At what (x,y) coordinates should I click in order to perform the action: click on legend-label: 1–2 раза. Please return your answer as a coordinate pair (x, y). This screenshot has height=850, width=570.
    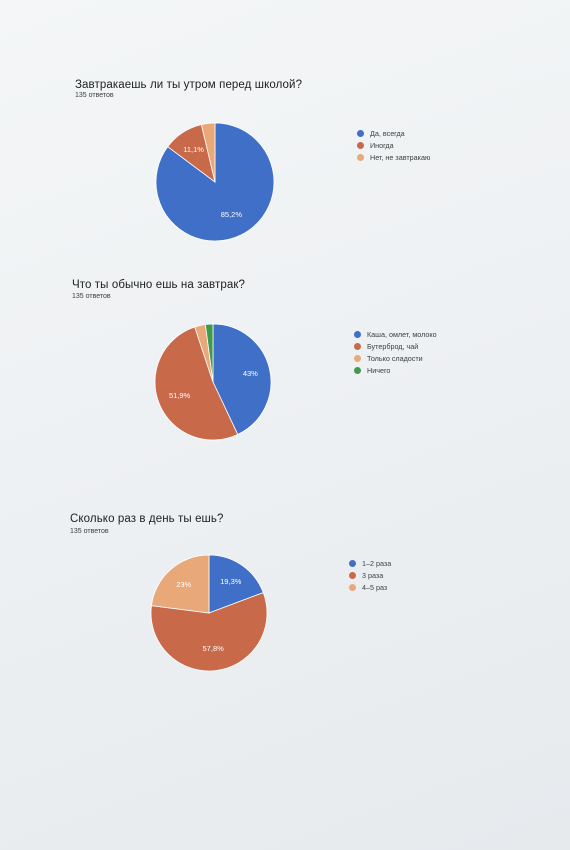
    Looking at the image, I should click on (377, 563).